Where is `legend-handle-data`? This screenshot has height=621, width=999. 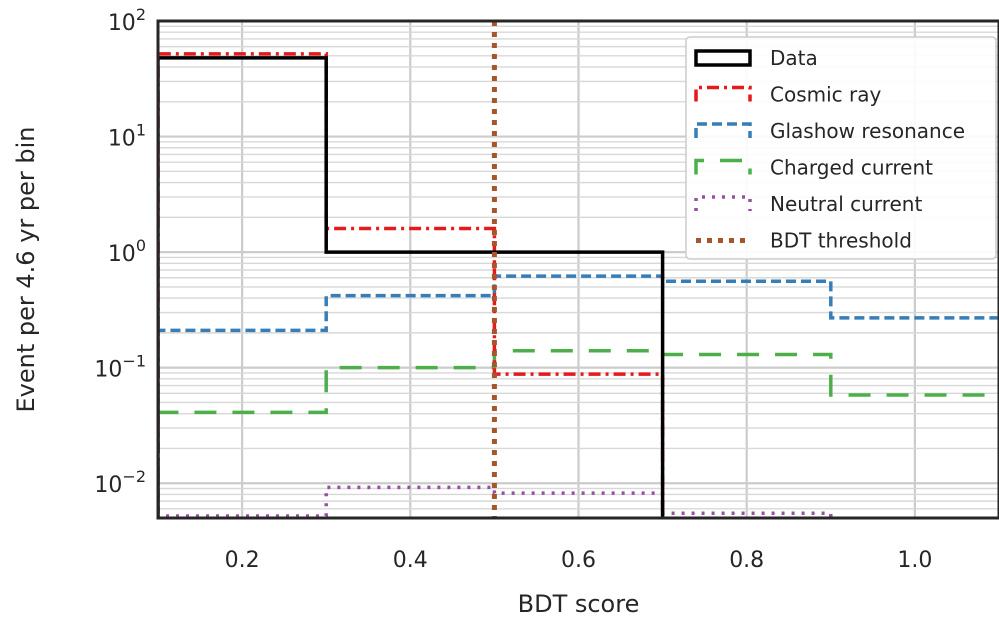 legend-handle-data is located at coordinates (723, 58).